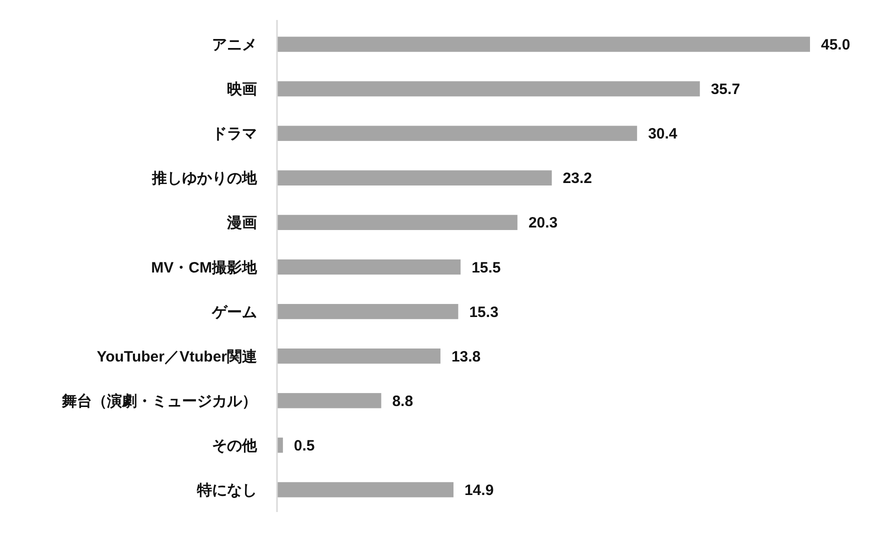 This screenshot has width=893, height=534. Describe the element at coordinates (177, 357) in the screenshot. I see `y-tick-label: YouTuber／Vtuber関連` at that location.